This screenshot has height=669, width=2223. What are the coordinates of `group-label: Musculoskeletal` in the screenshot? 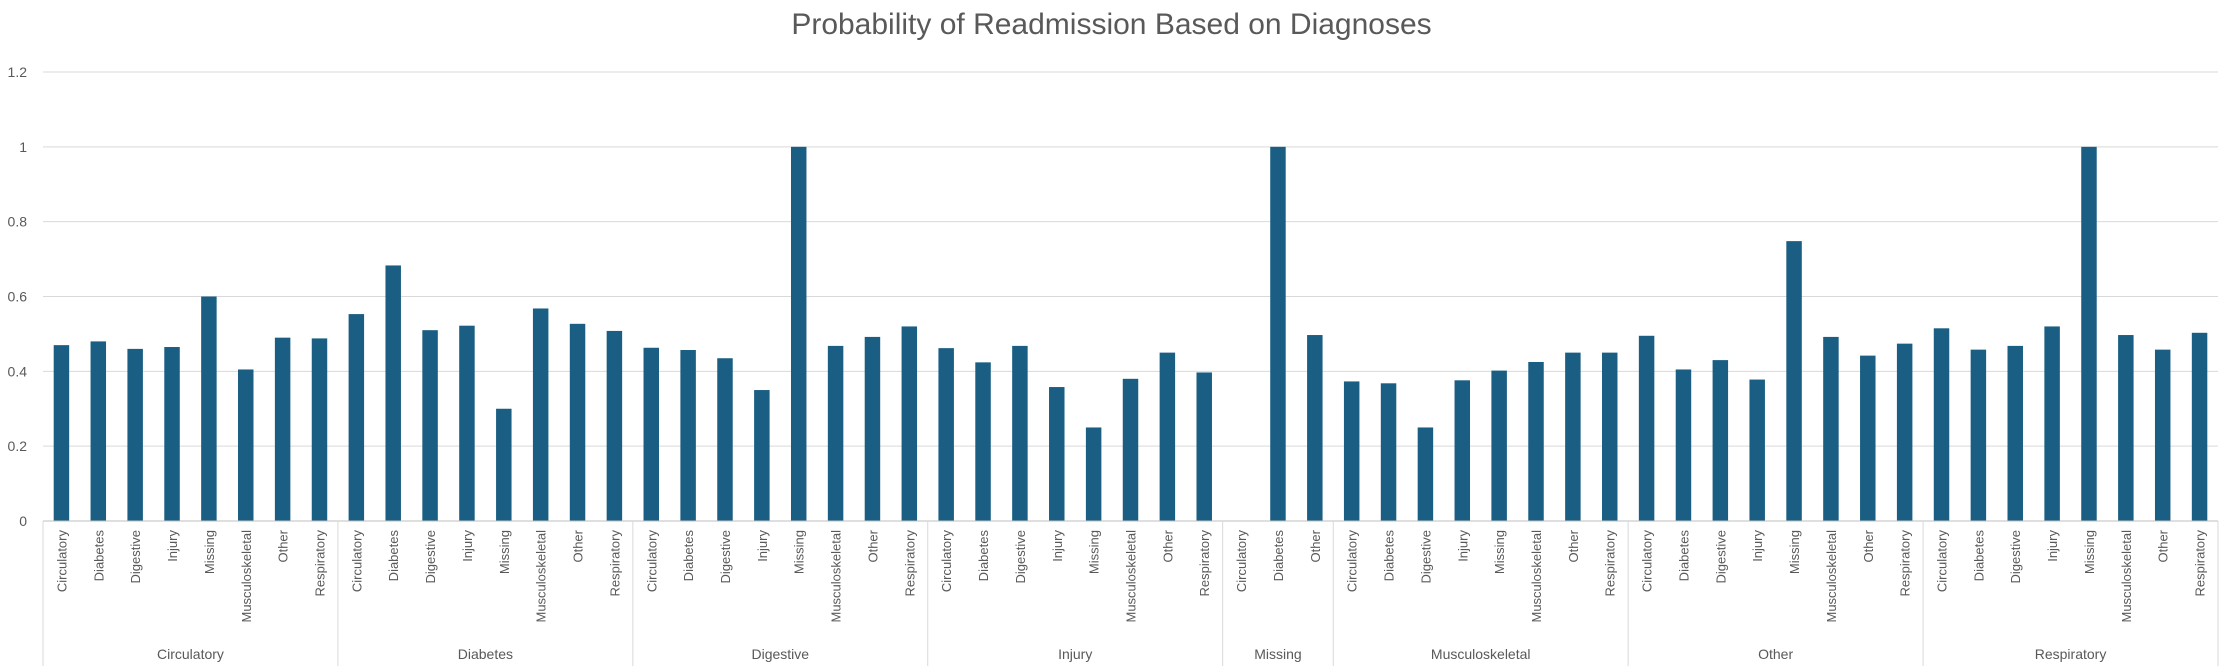 It's located at (1481, 654).